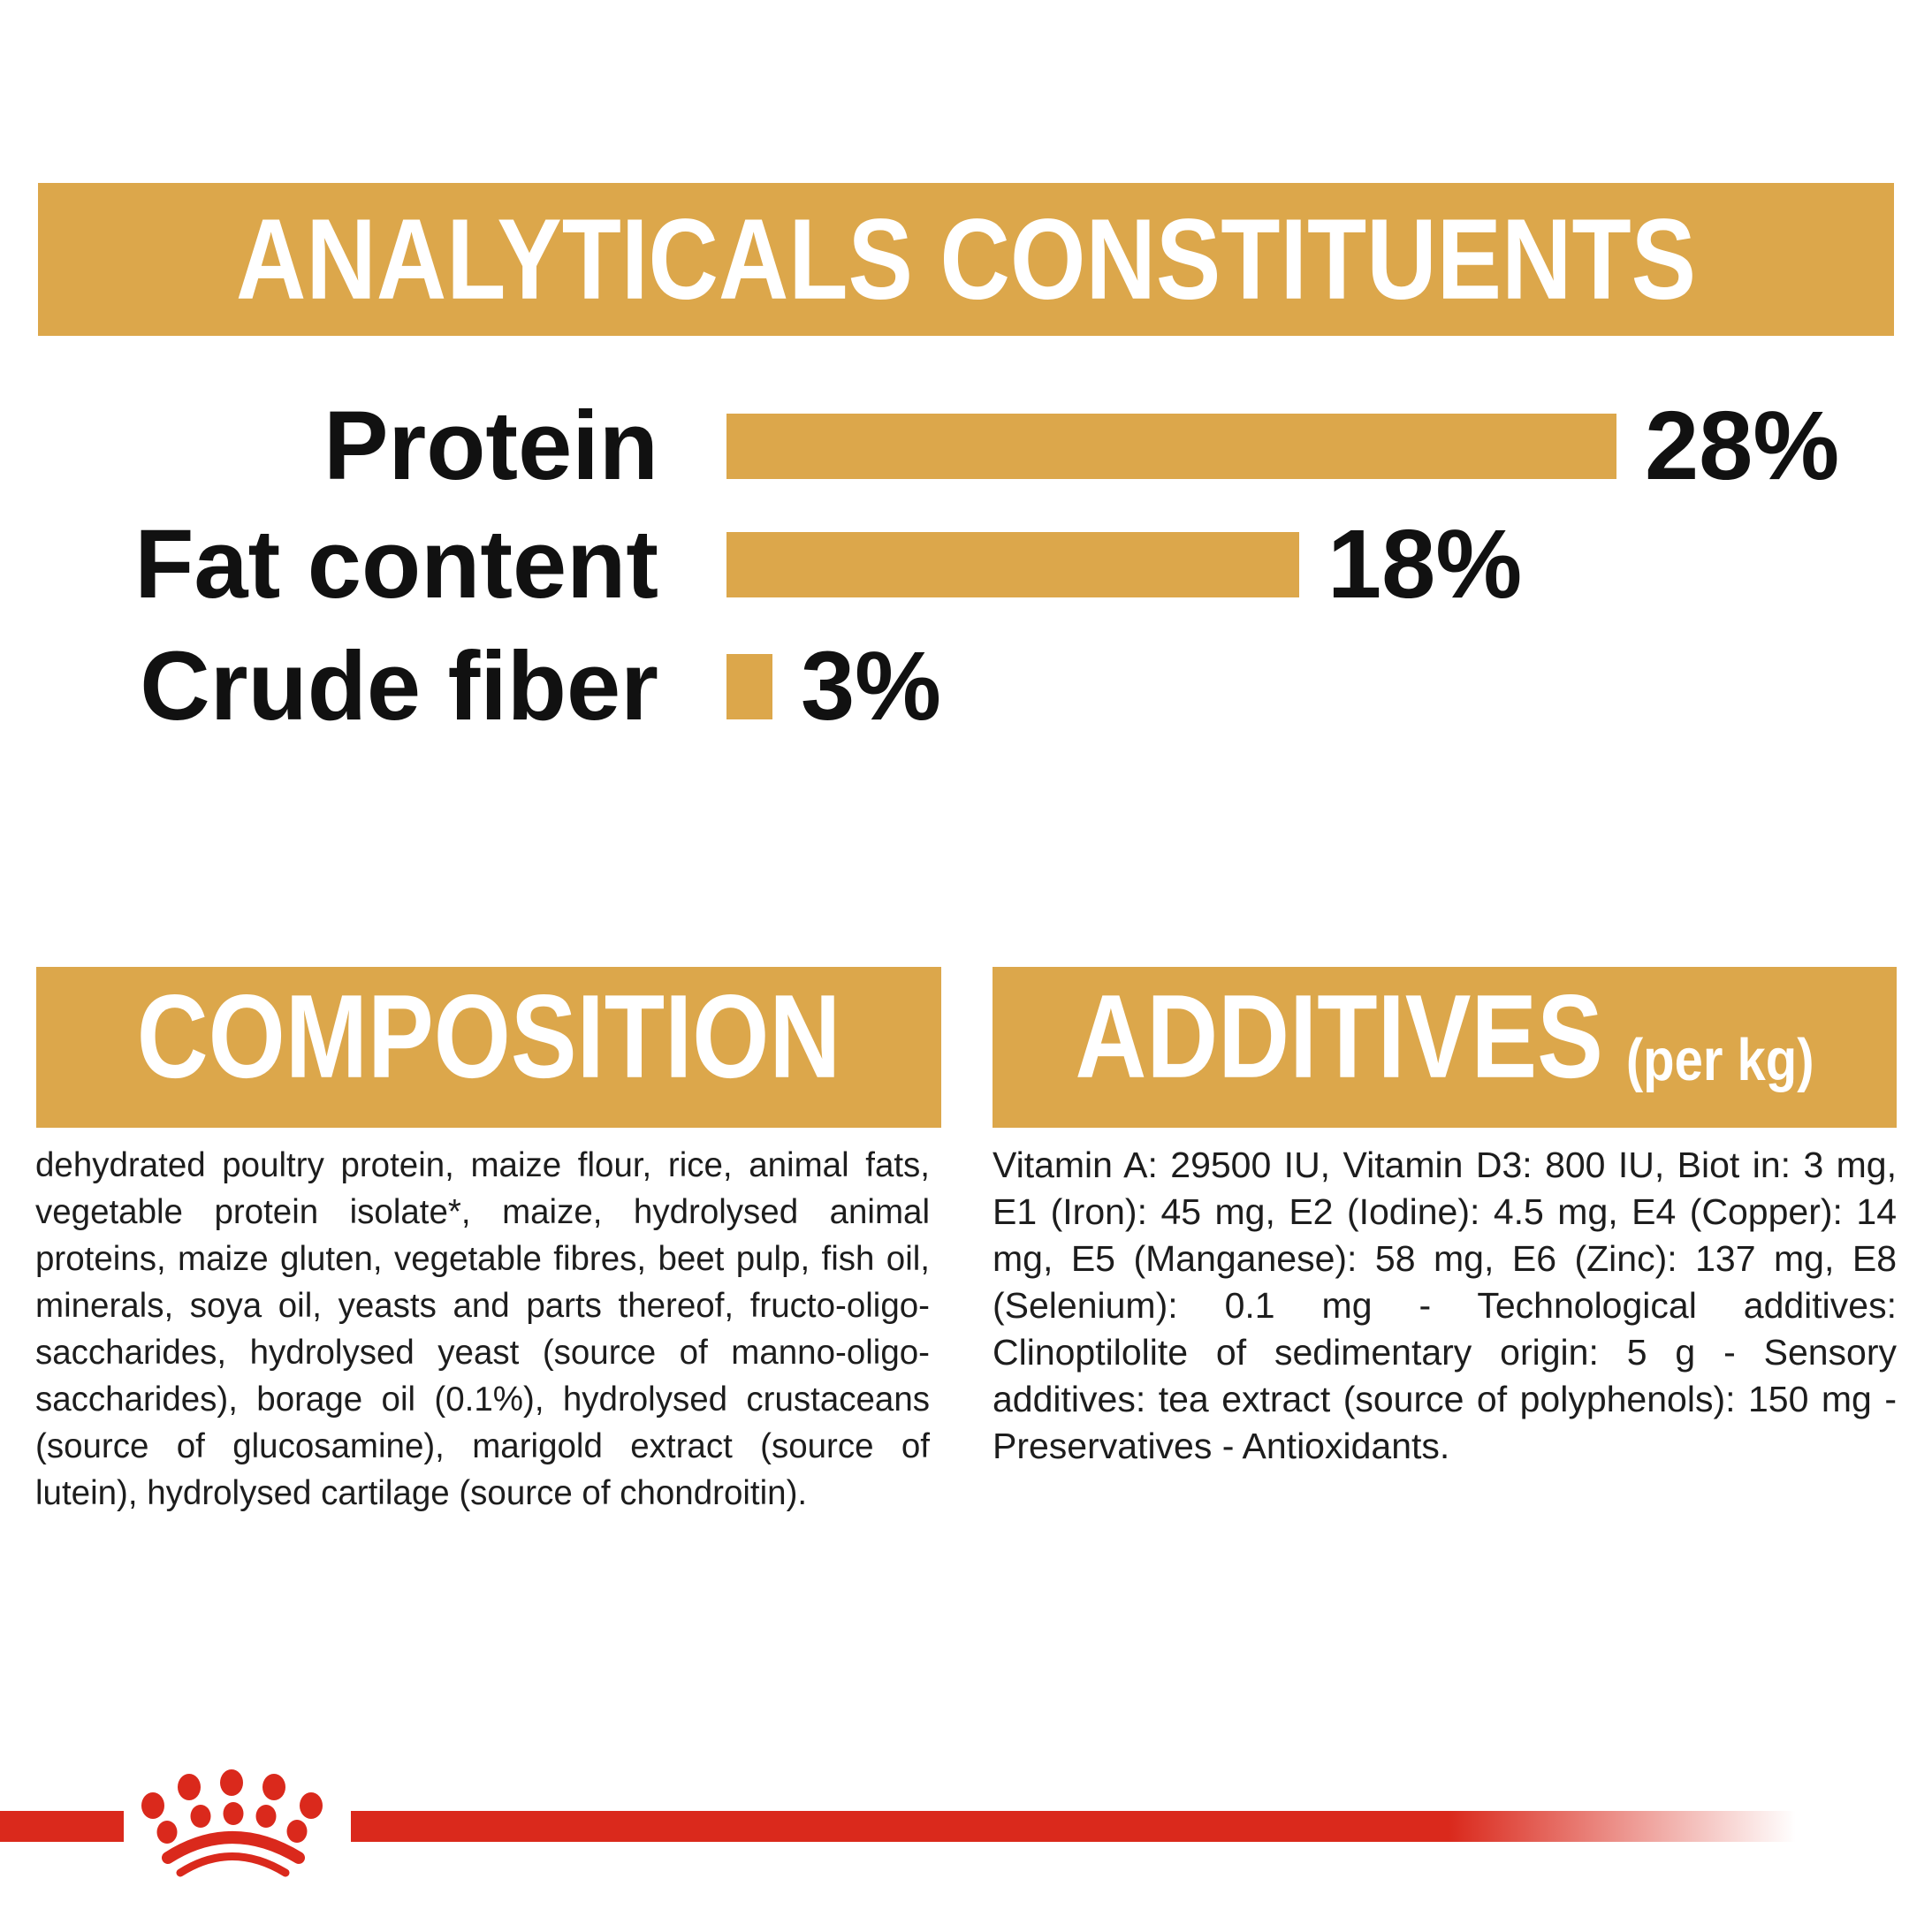 The height and width of the screenshot is (1932, 1932). I want to click on chart-label: Fat content, so click(396, 565).